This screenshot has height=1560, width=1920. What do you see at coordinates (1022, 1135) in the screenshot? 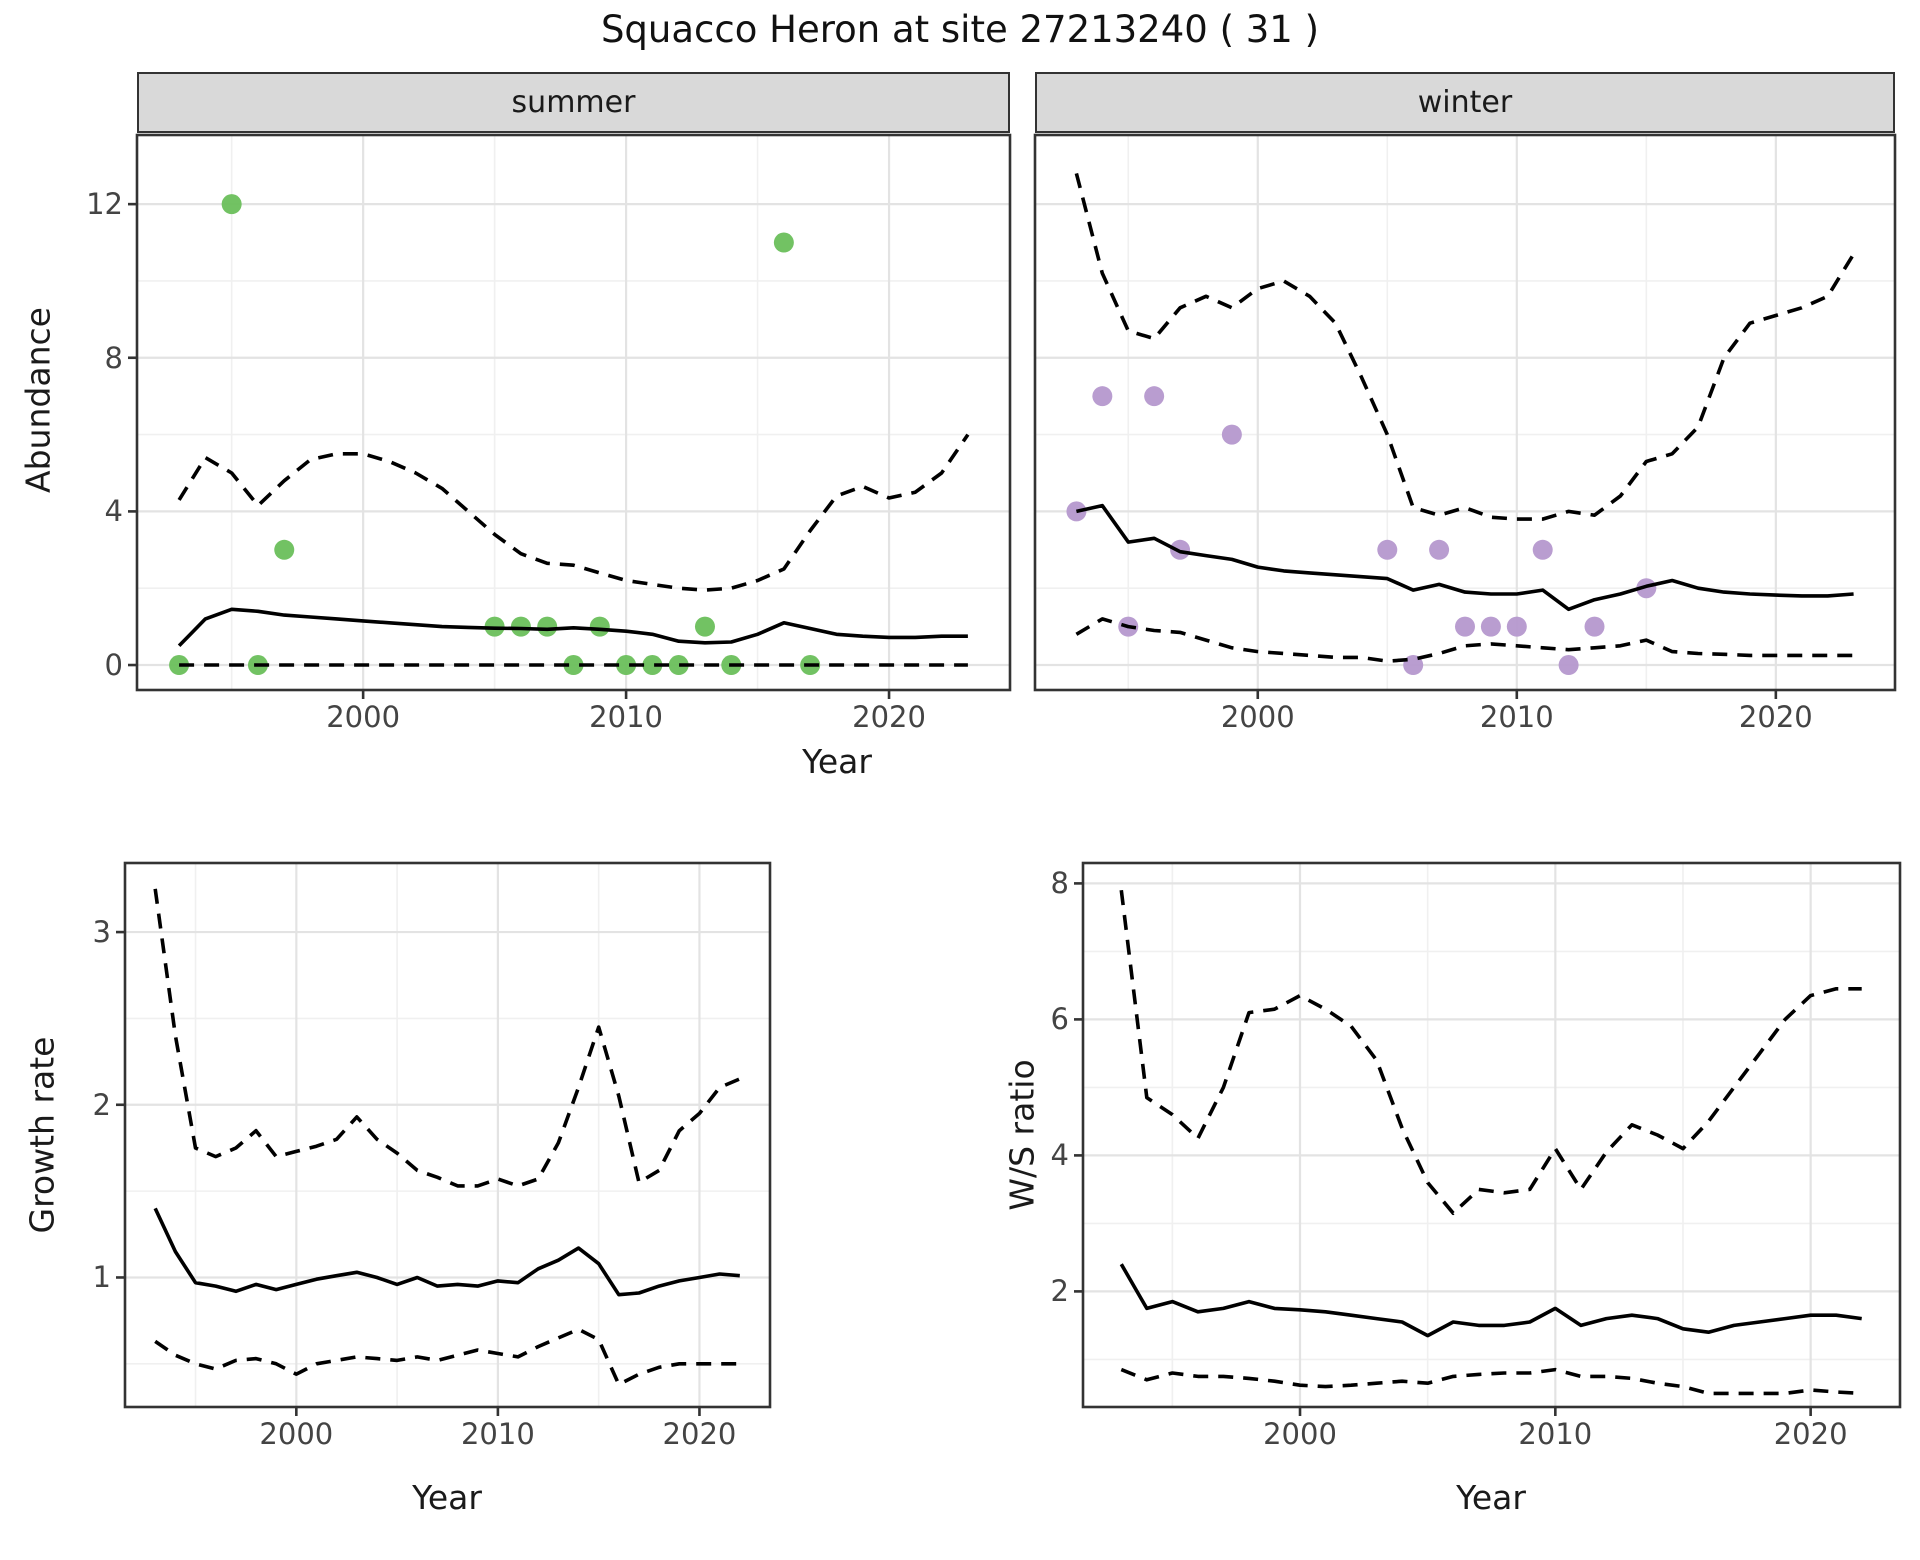
I see `y-axis-label-ws-ratio: W/S ratio` at bounding box center [1022, 1135].